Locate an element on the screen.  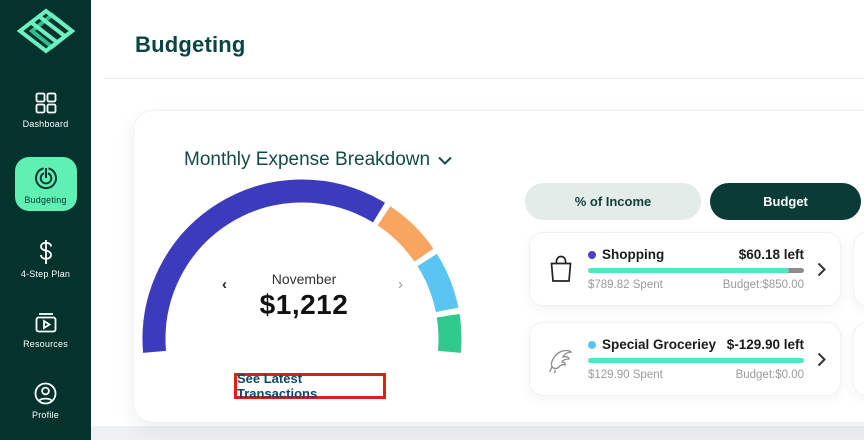
page-background-strip is located at coordinates (477, 433).